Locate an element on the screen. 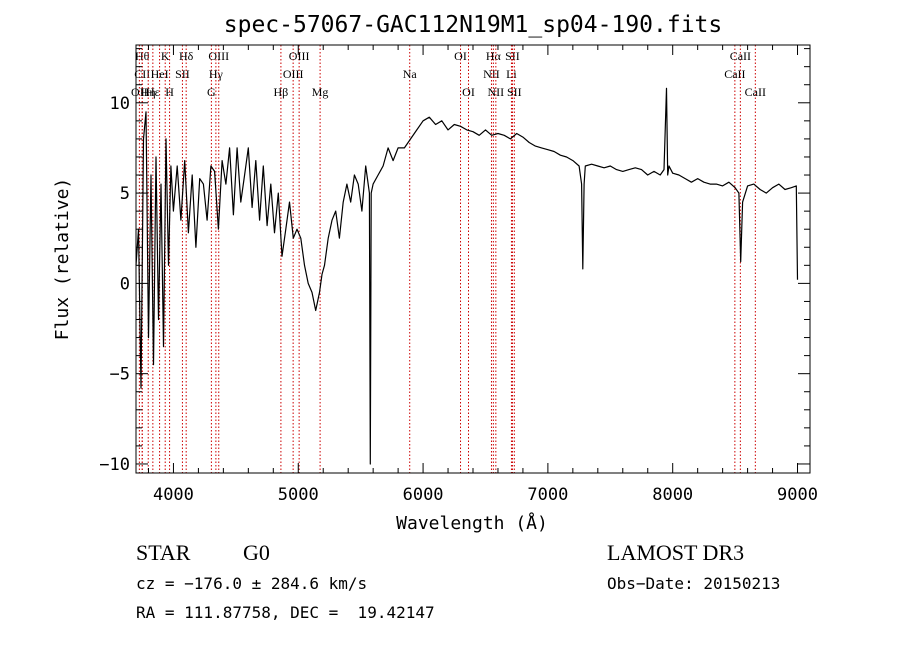  line-marker-label-20: NII is located at coordinates (491, 74).